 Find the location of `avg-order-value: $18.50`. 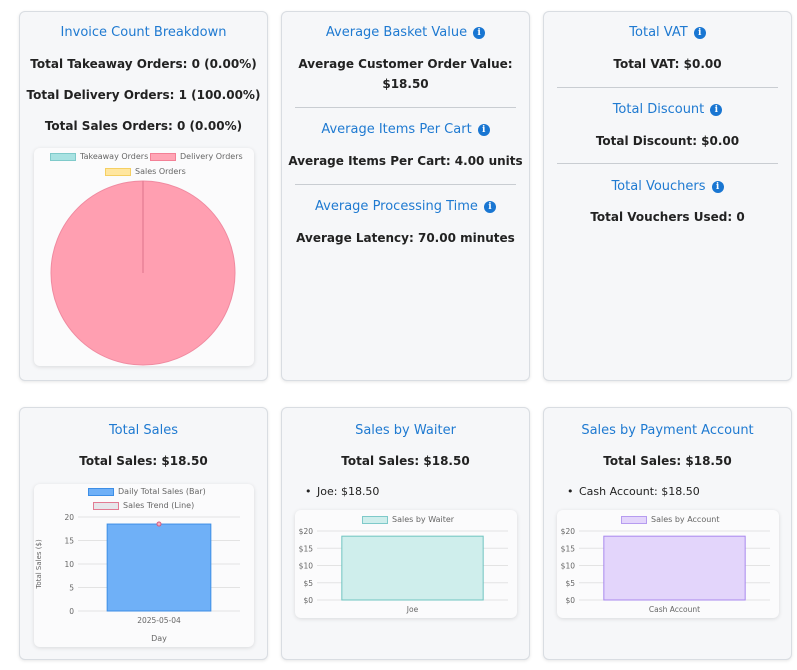

avg-order-value: $18.50 is located at coordinates (405, 84).